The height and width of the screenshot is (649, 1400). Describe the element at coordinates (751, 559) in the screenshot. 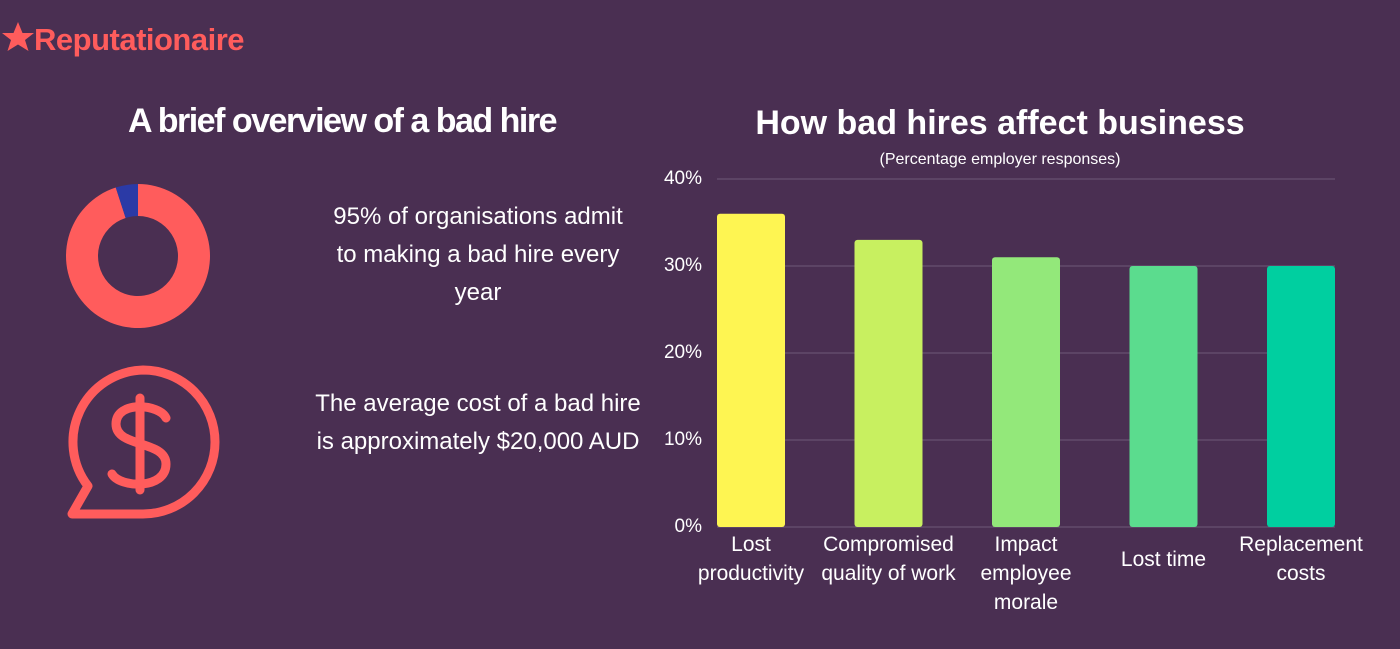

I see `x-tick-label: Lost productivity` at that location.